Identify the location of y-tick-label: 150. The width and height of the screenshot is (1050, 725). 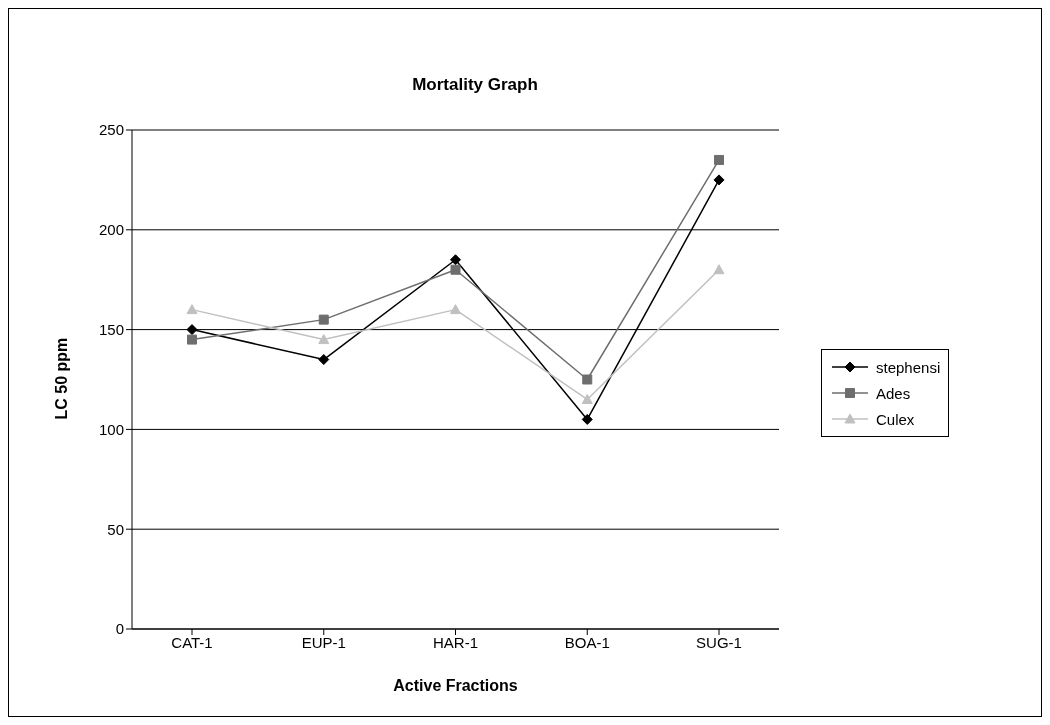
(111, 329).